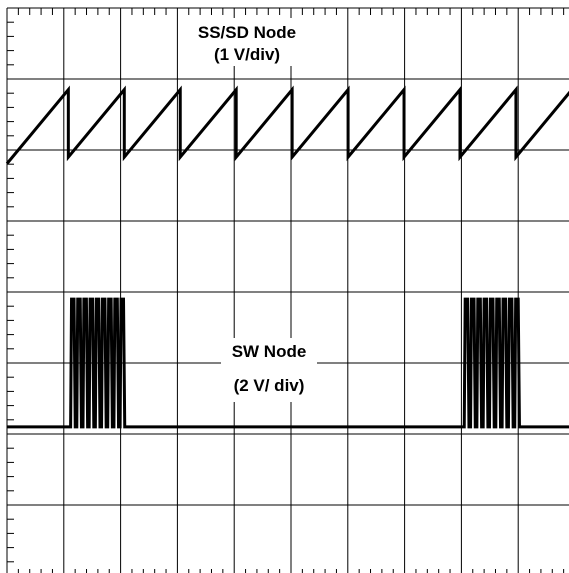 This screenshot has width=569, height=573. I want to click on sw-label-line-2: (2 V/ div), so click(269, 385).